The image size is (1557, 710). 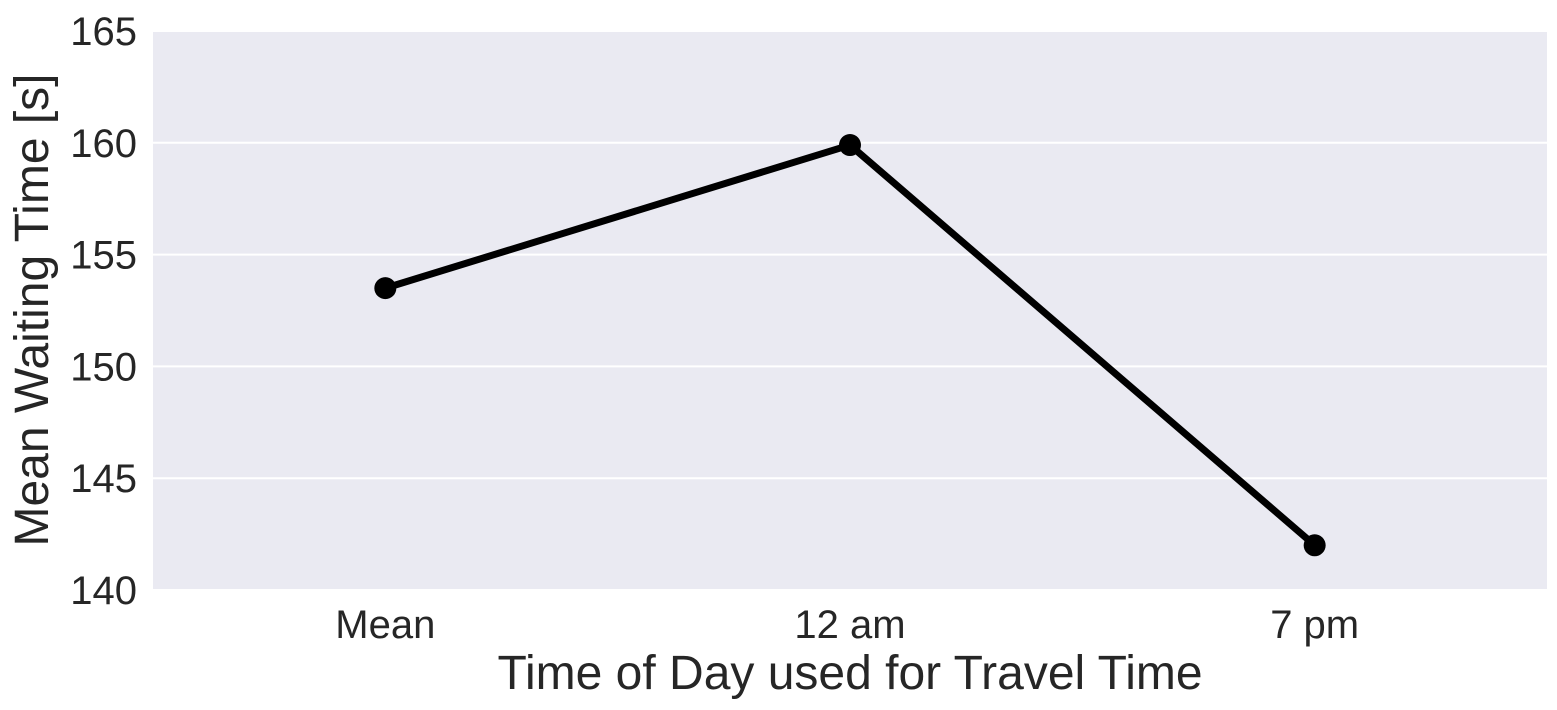 What do you see at coordinates (103, 144) in the screenshot?
I see `y-tick-label: 160` at bounding box center [103, 144].